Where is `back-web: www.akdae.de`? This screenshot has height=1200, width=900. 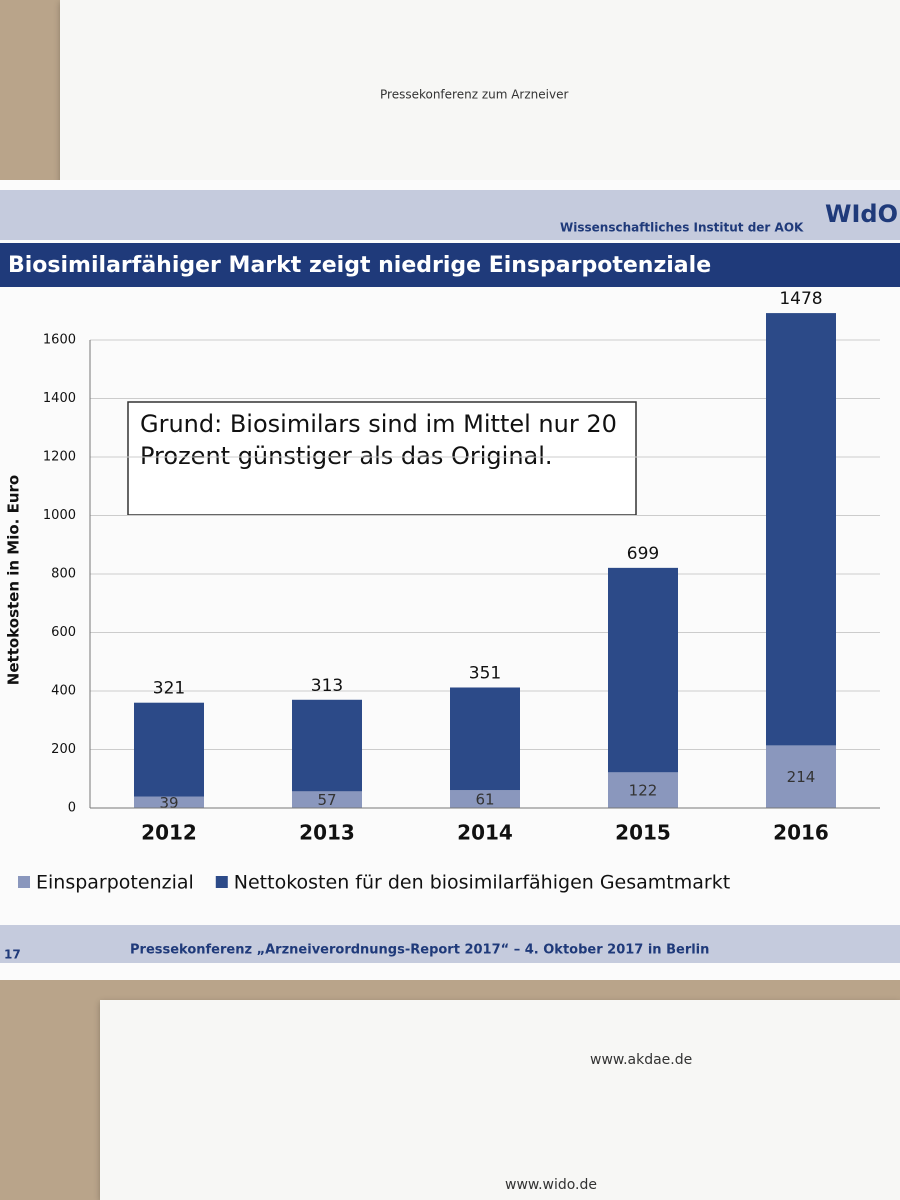 back-web: www.akdae.de is located at coordinates (641, 1060).